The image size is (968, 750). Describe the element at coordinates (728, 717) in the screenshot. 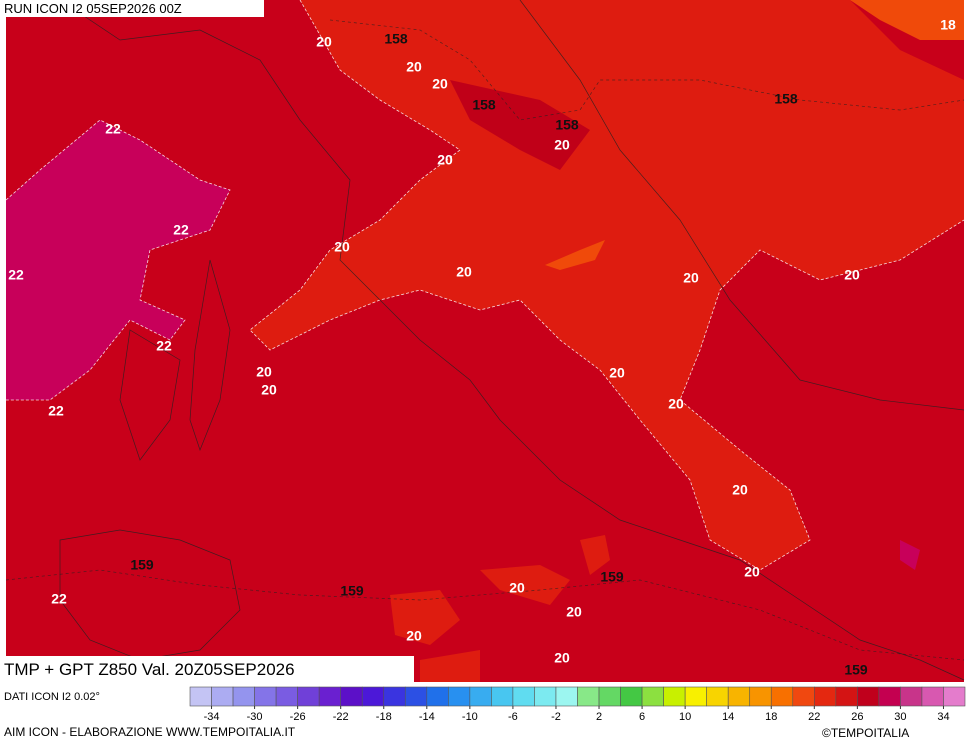

I see `colorbar-tick-label: 14` at that location.